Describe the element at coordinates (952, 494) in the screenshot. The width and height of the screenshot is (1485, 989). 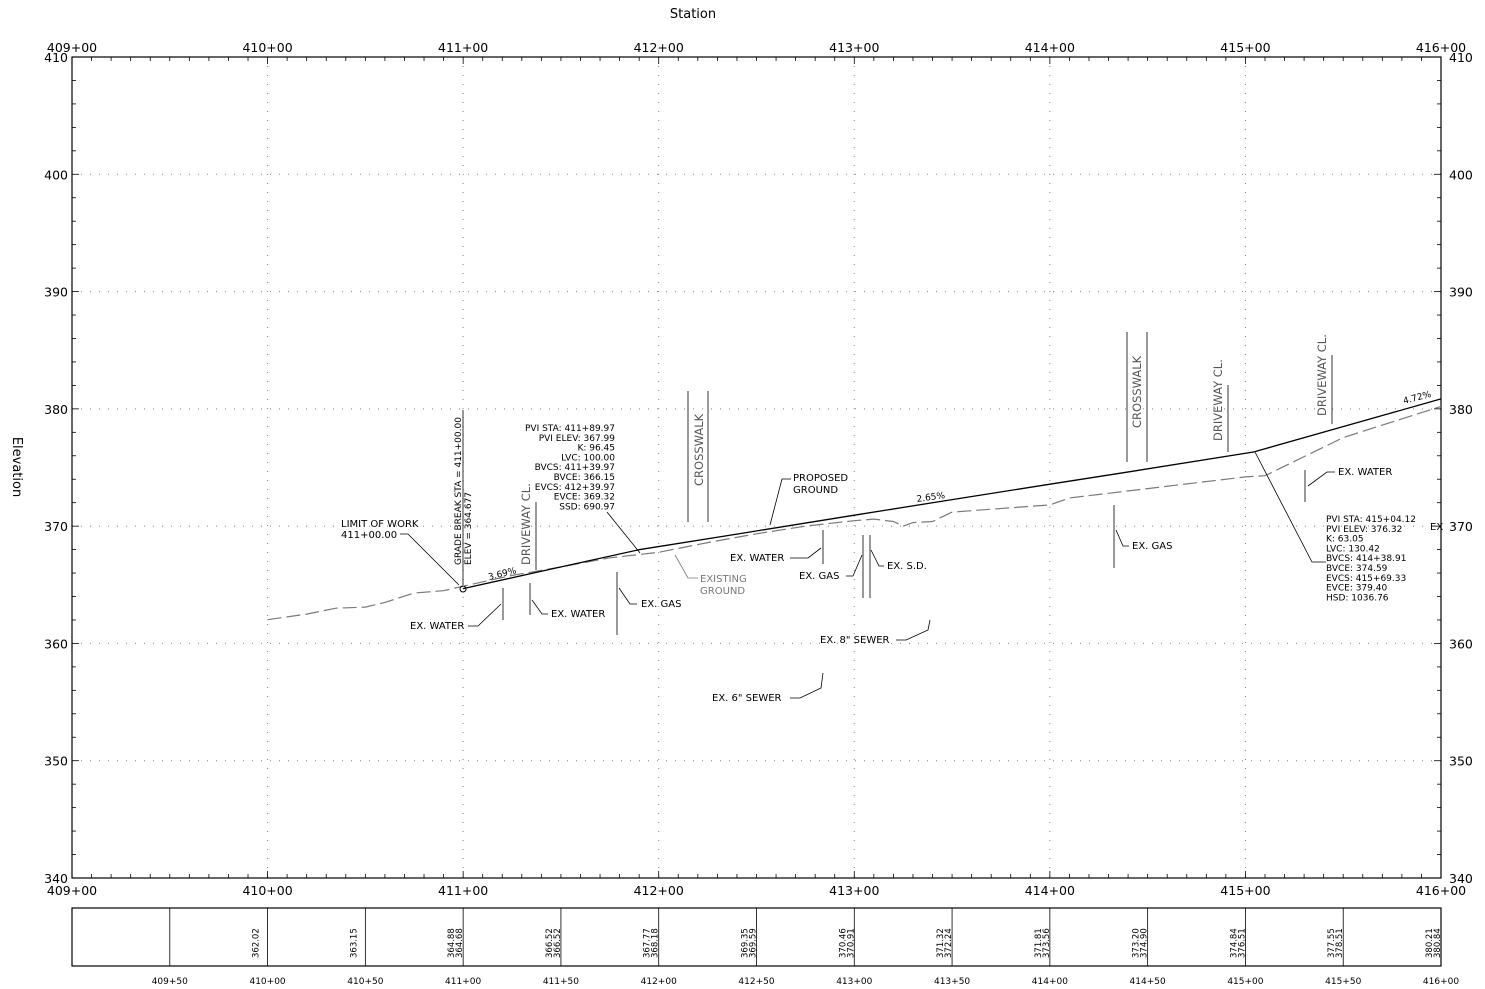
I see `proposed-ground-line` at that location.